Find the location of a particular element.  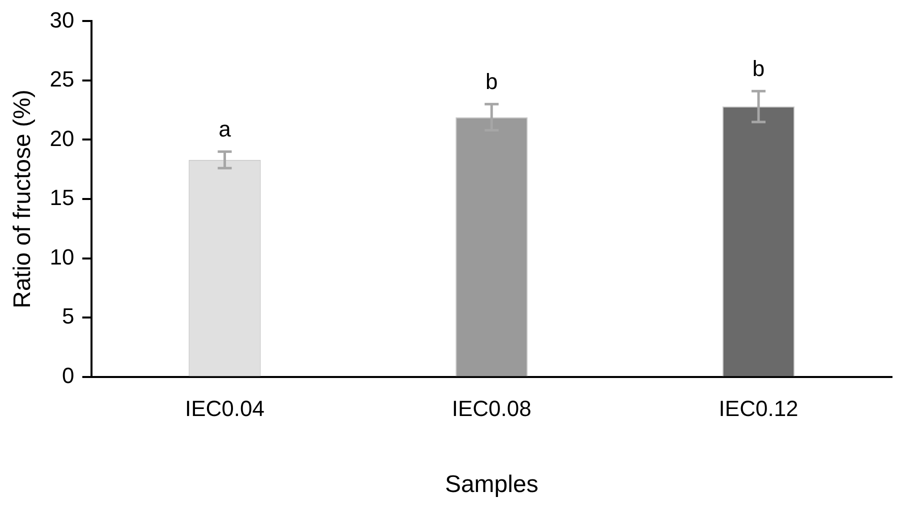

x-axis-title: Samples is located at coordinates (491, 484).